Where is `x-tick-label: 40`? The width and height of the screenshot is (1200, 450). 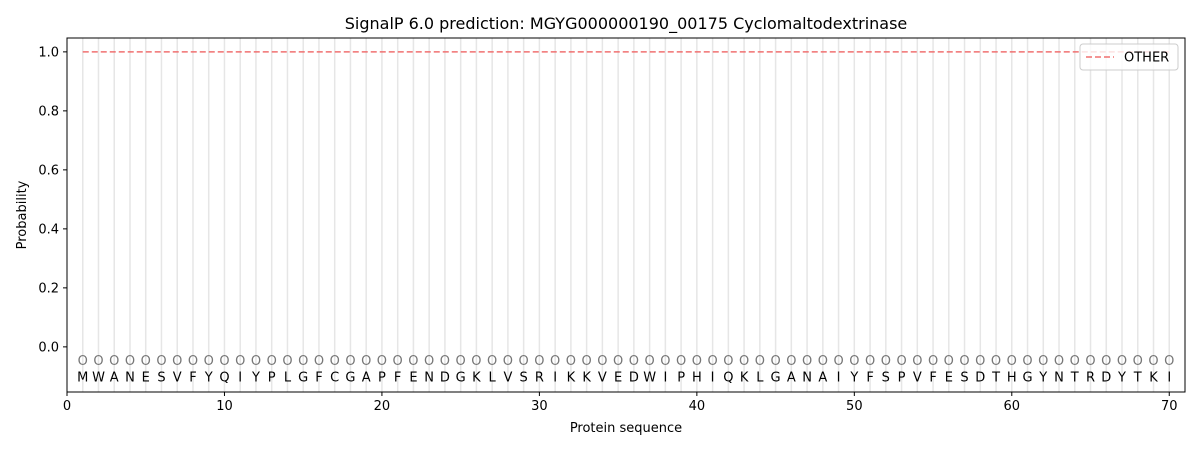
x-tick-label: 40 is located at coordinates (697, 406).